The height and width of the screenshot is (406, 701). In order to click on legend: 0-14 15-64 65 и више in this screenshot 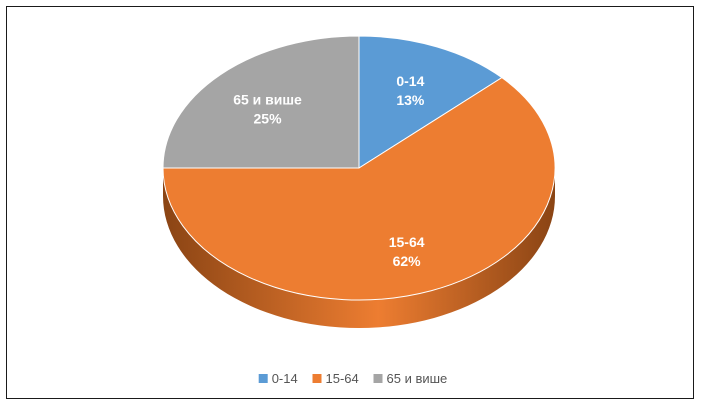, I will do `click(353, 378)`.